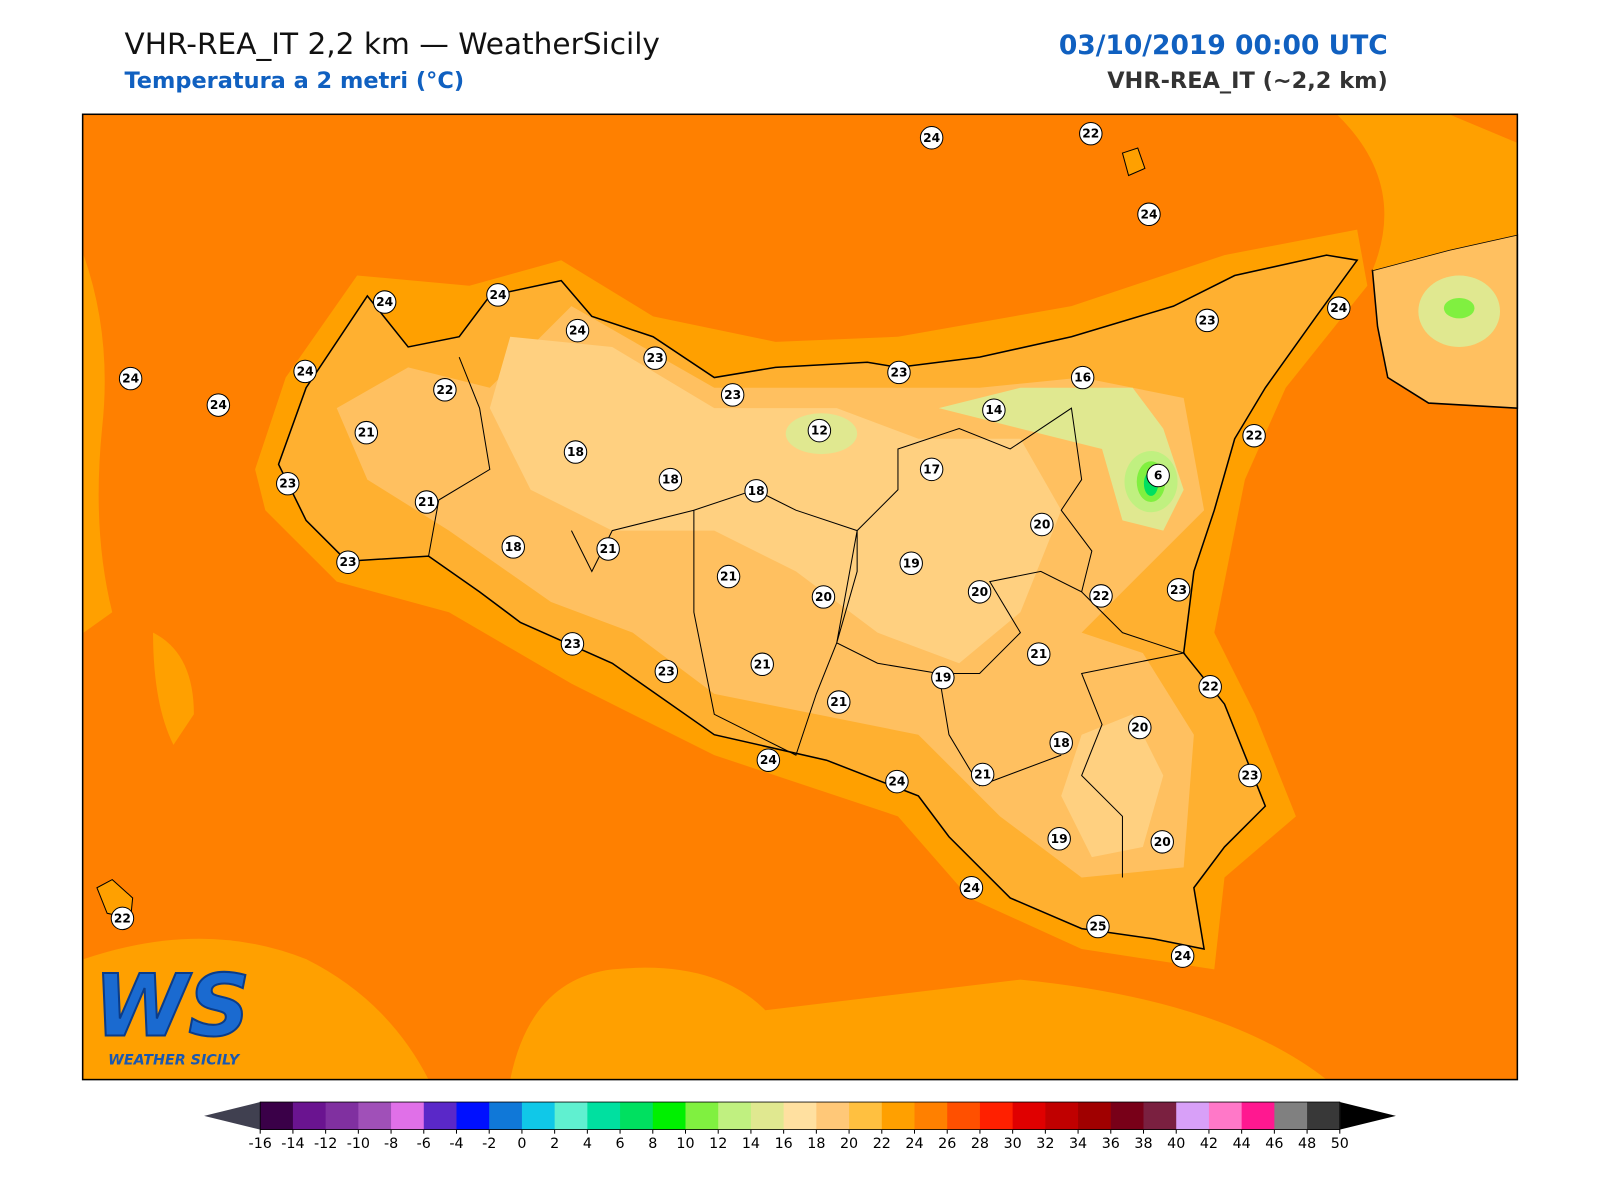 The height and width of the screenshot is (1200, 1600). I want to click on colorbar-tick-label: 44, so click(1242, 1144).